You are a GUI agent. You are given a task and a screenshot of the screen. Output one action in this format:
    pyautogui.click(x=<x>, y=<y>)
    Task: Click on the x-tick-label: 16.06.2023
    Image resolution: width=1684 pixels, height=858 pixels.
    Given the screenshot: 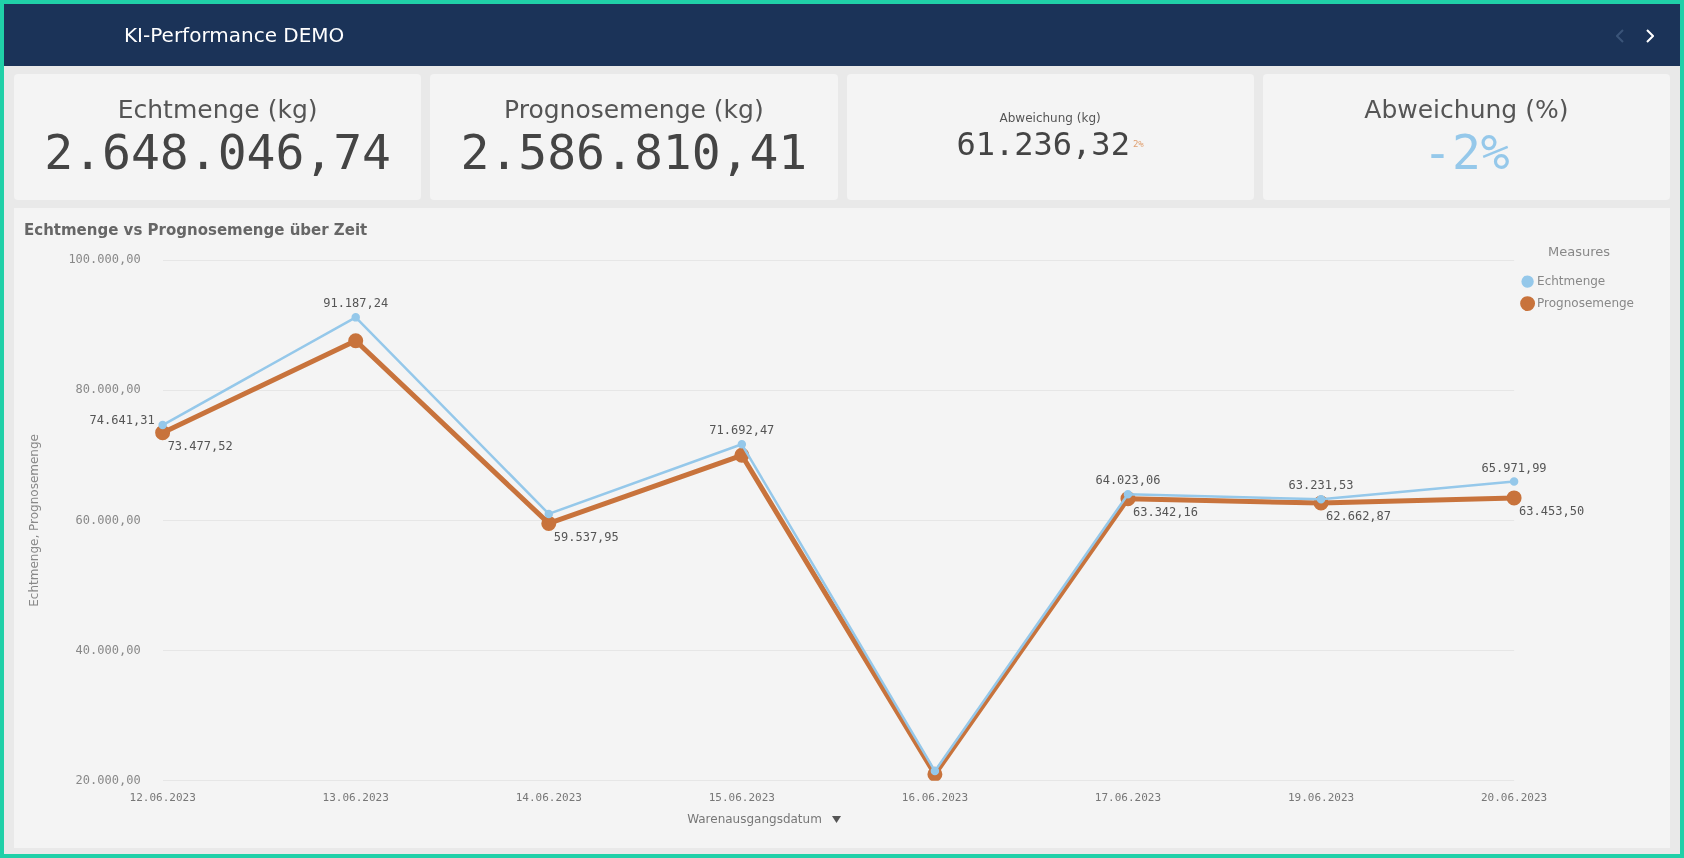 What is the action you would take?
    pyautogui.click(x=935, y=798)
    